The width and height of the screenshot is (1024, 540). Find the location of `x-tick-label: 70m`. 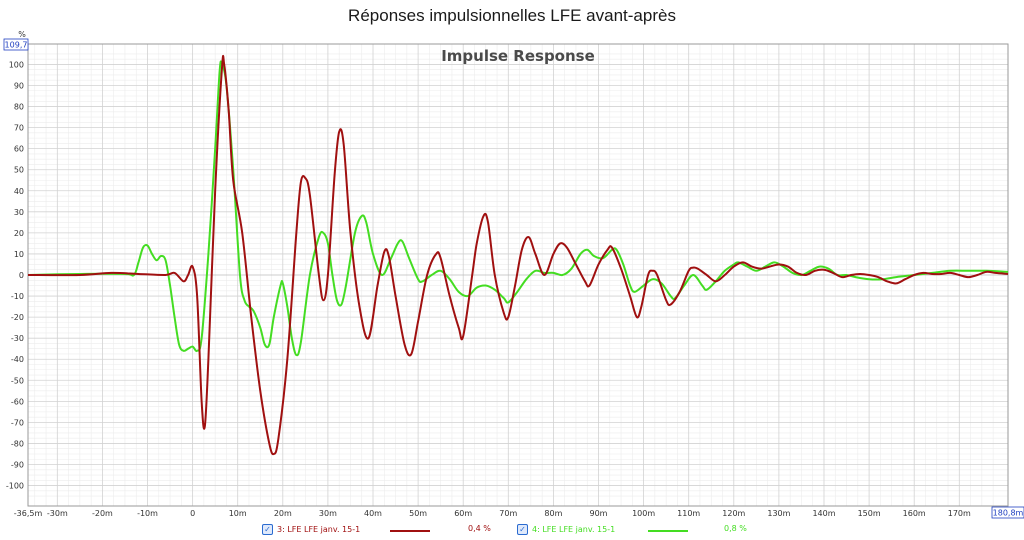

x-tick-label: 70m is located at coordinates (508, 513).